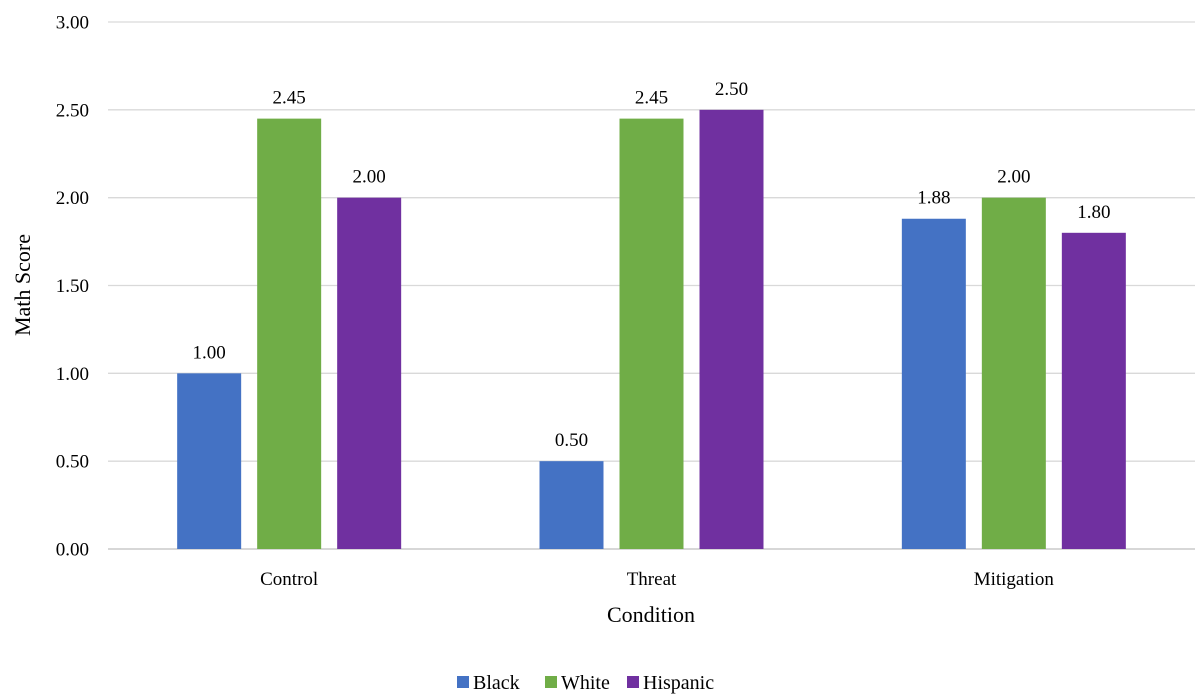 Image resolution: width=1196 pixels, height=694 pixels. Describe the element at coordinates (72, 550) in the screenshot. I see `y-tick-label: 0.00` at that location.